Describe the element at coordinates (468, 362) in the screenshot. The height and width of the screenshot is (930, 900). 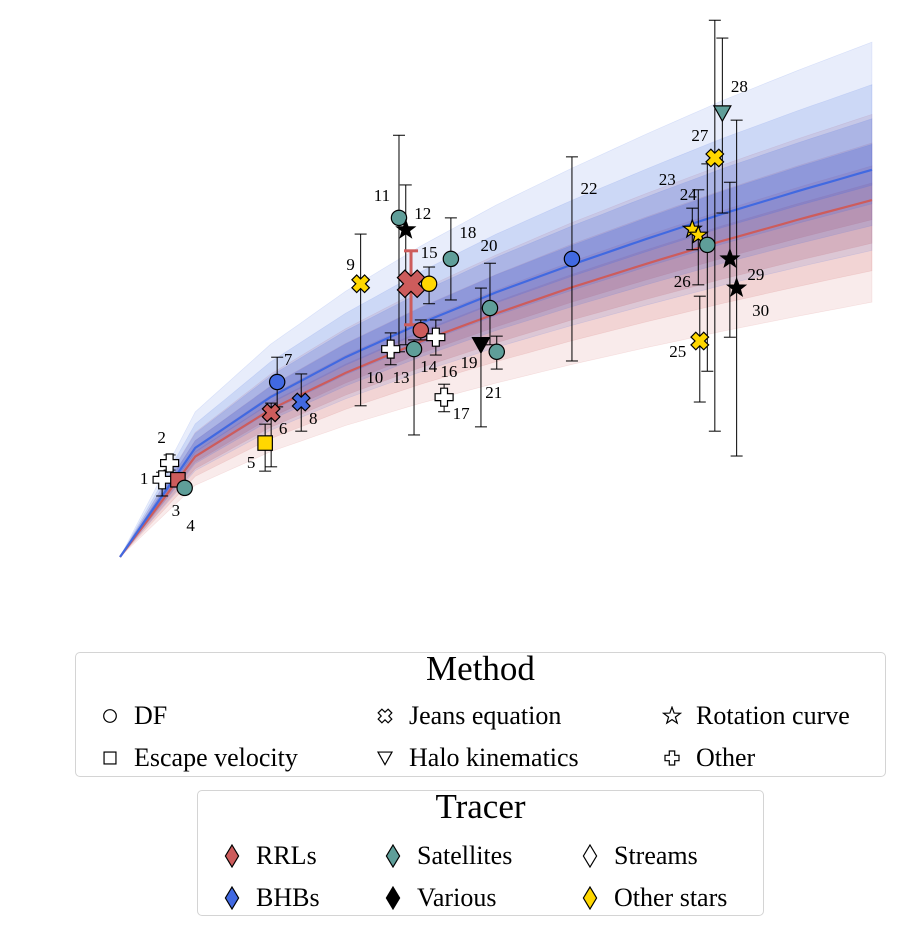
I see `point-label: 19` at that location.